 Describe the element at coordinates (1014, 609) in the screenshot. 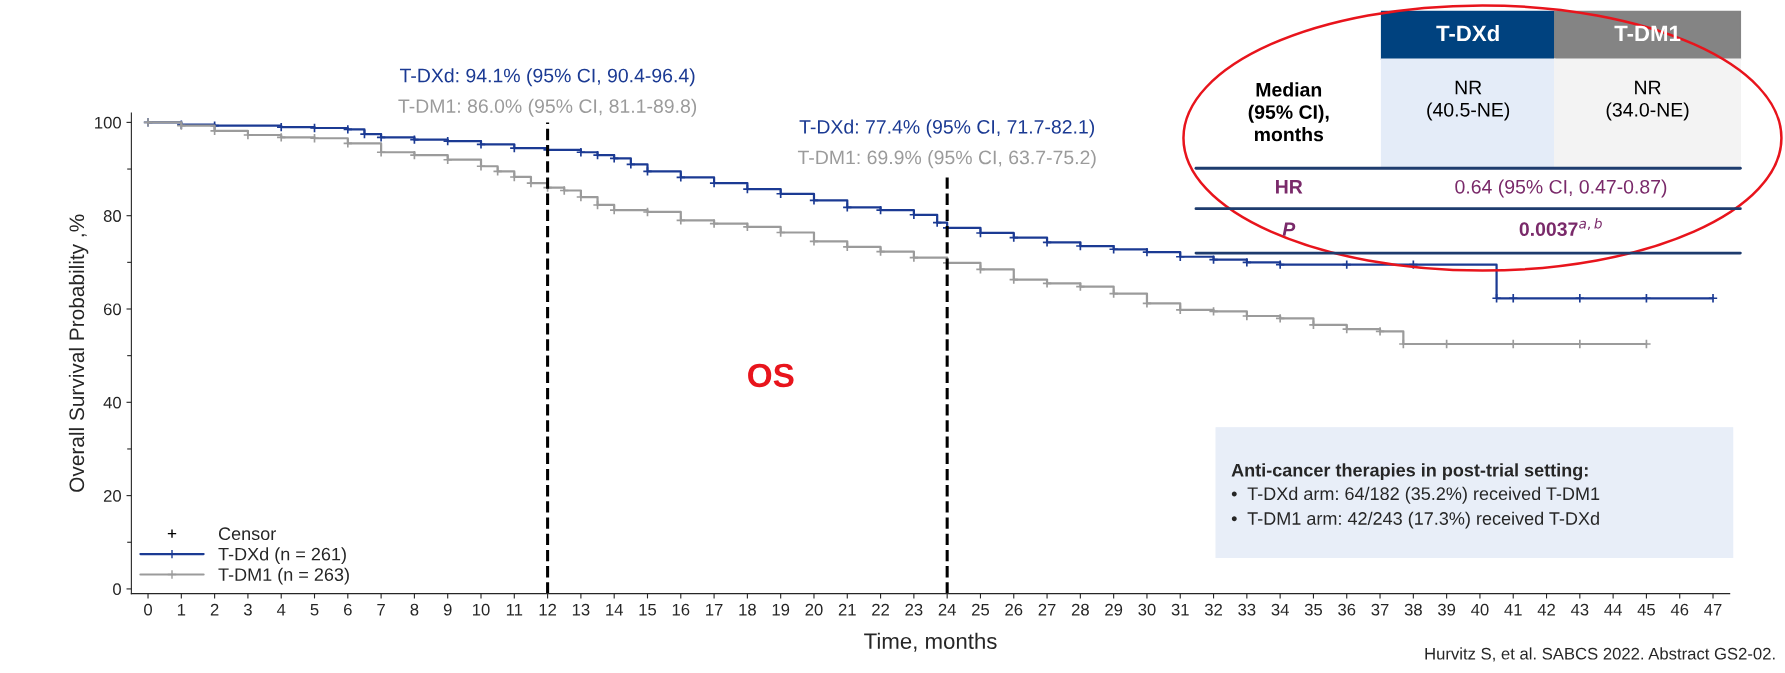

I see `x-tick-label: 26` at that location.